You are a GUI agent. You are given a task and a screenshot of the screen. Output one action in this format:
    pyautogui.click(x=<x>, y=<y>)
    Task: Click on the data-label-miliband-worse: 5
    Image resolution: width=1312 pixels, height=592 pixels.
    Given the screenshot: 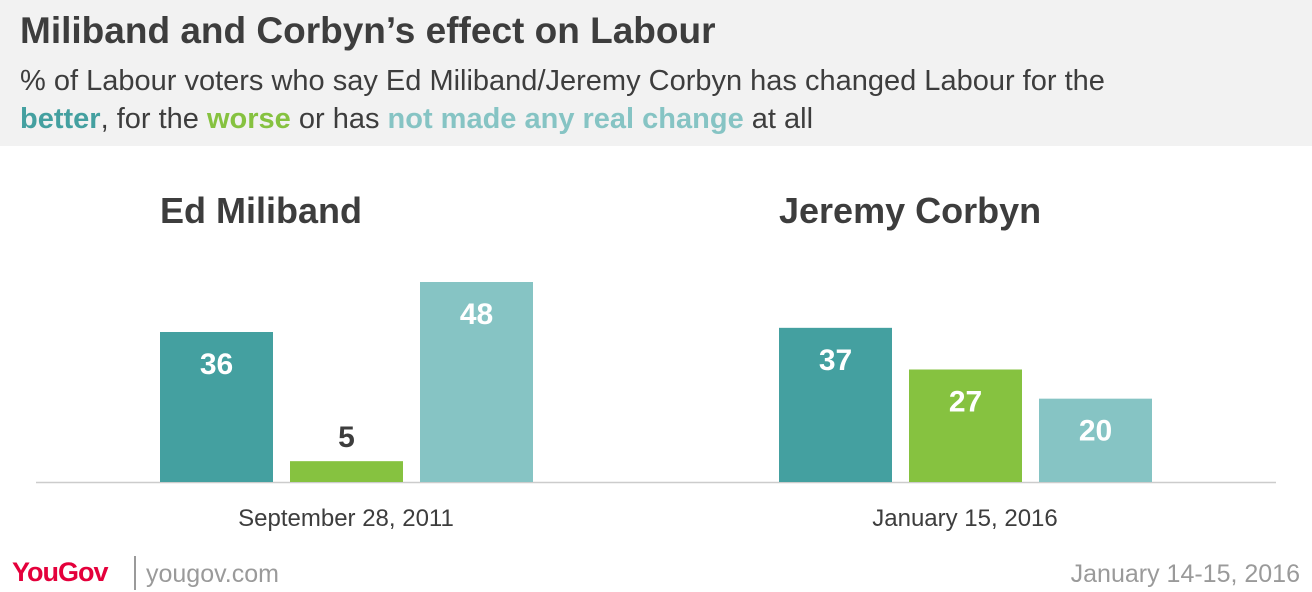 What is the action you would take?
    pyautogui.click(x=346, y=437)
    